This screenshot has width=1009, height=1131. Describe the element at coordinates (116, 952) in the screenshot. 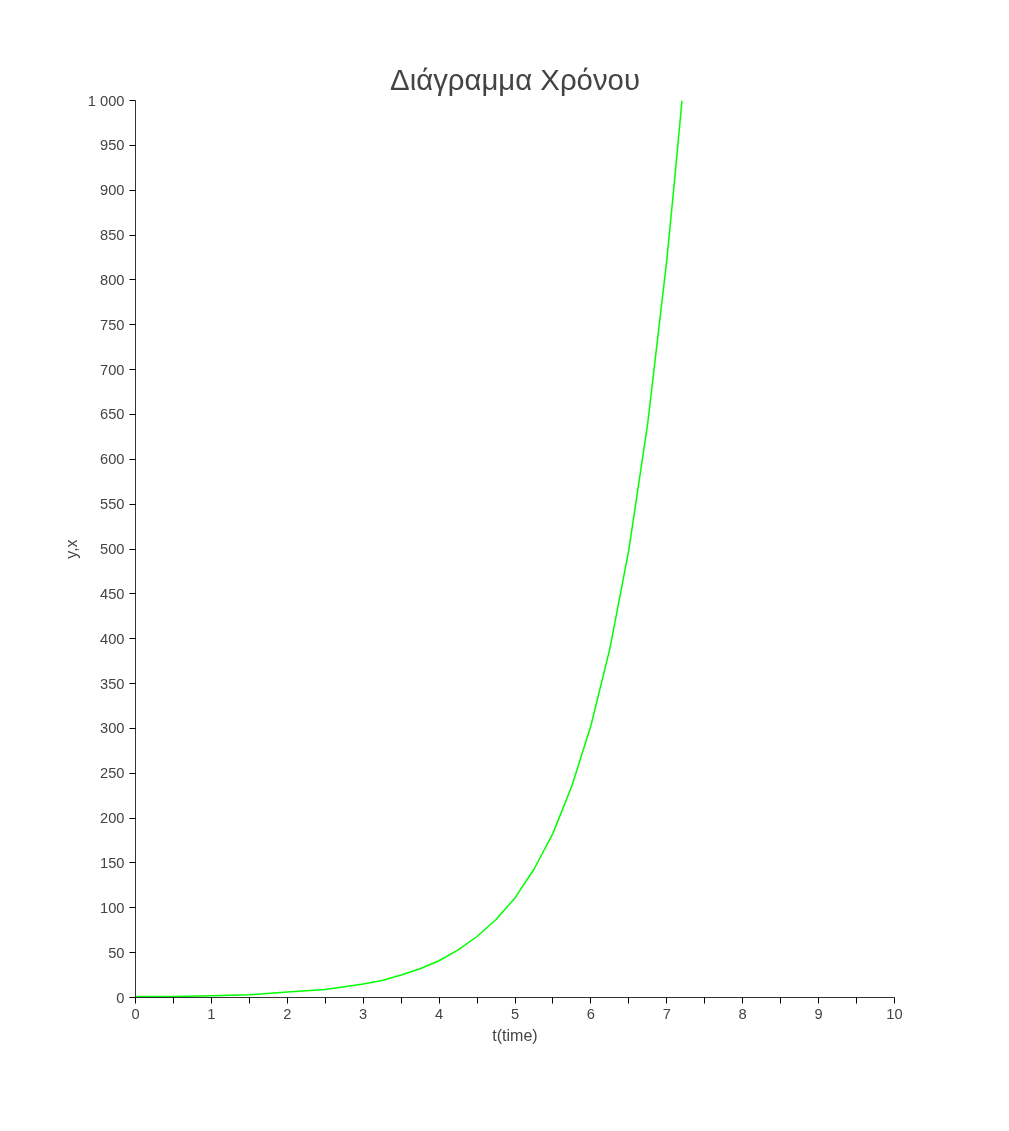

I see `y-tick-label: 50` at that location.